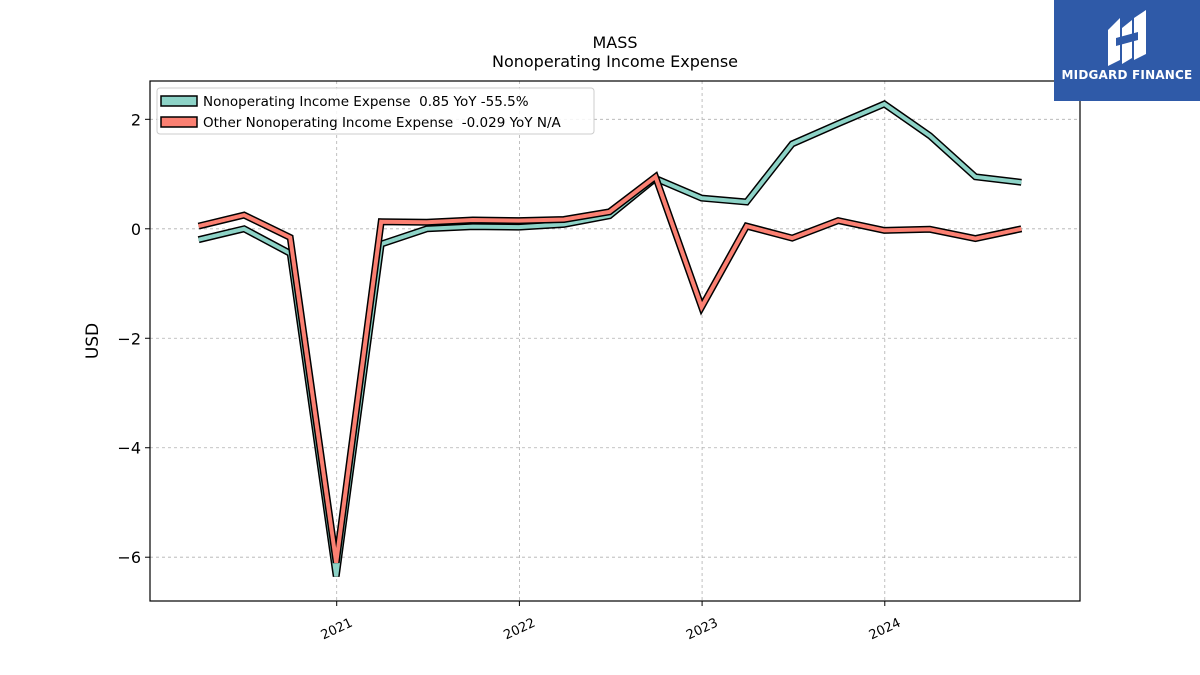 Image resolution: width=1200 pixels, height=675 pixels. What do you see at coordinates (93, 341) in the screenshot?
I see `y-axis-label: USD` at bounding box center [93, 341].